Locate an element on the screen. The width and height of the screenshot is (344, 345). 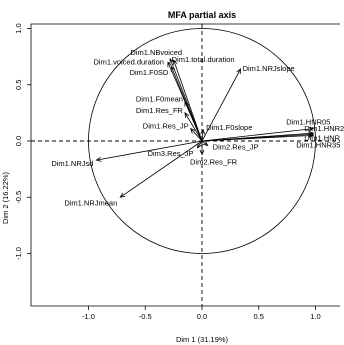
vector-label: Dim1.Res_FR is located at coordinates (160, 110).